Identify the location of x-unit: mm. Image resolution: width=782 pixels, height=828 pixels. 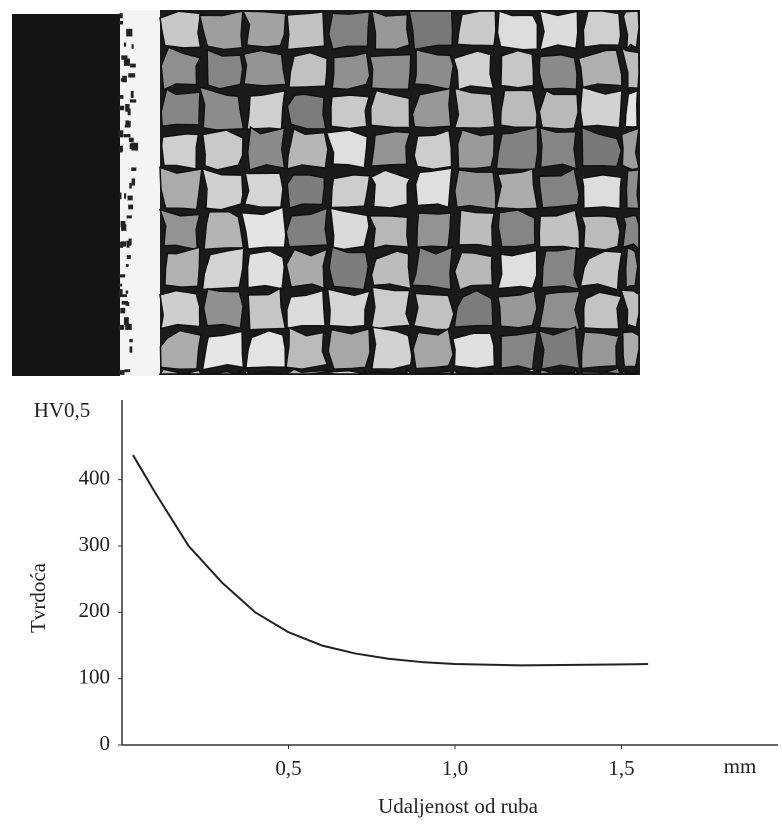
(740, 766).